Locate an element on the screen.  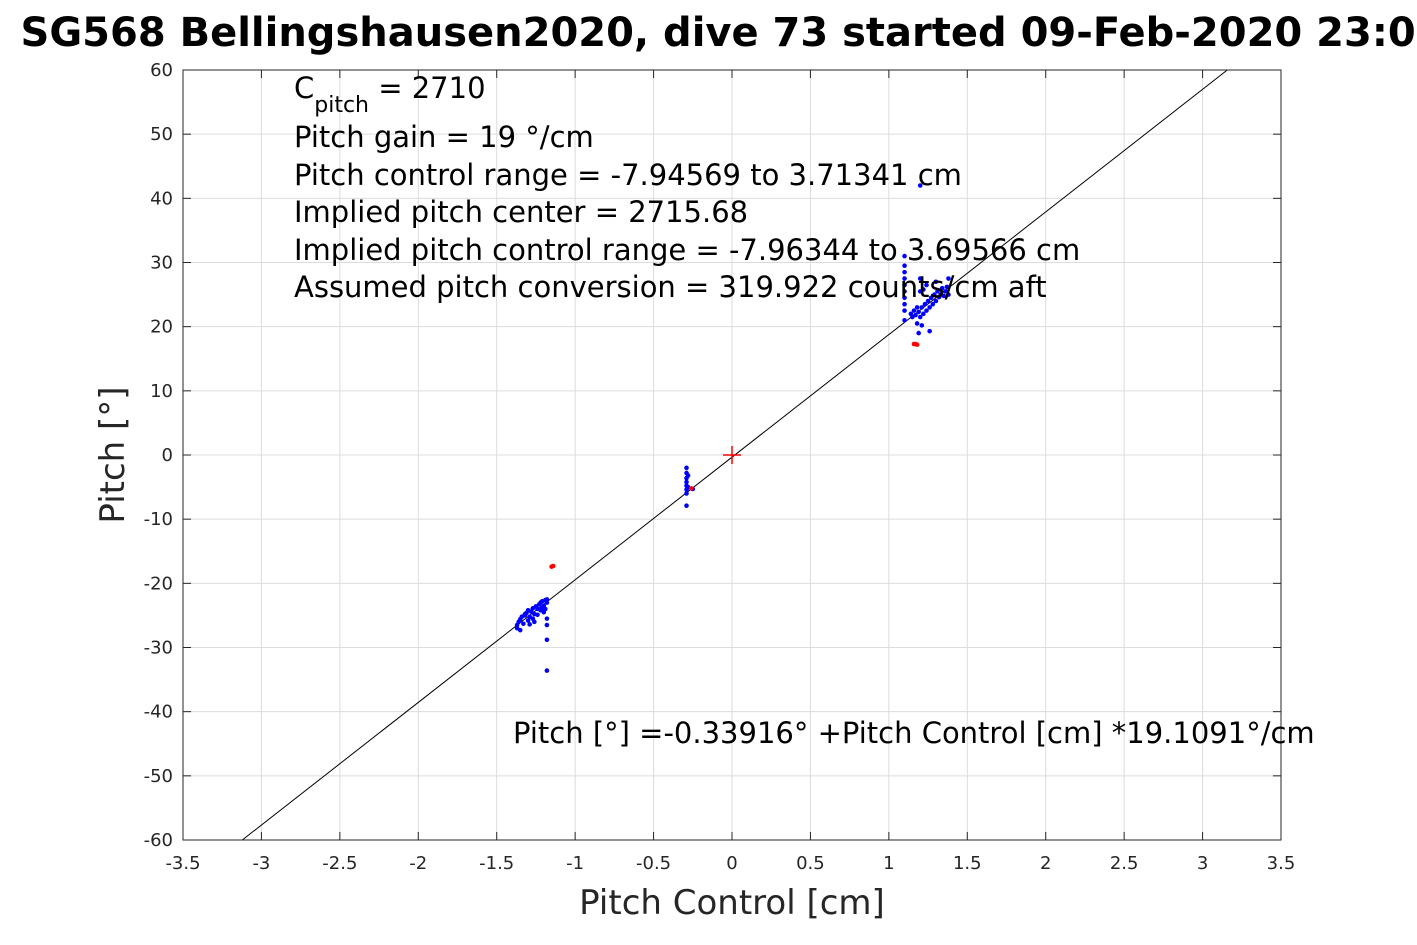
x-tick-label: -3 is located at coordinates (261, 863).